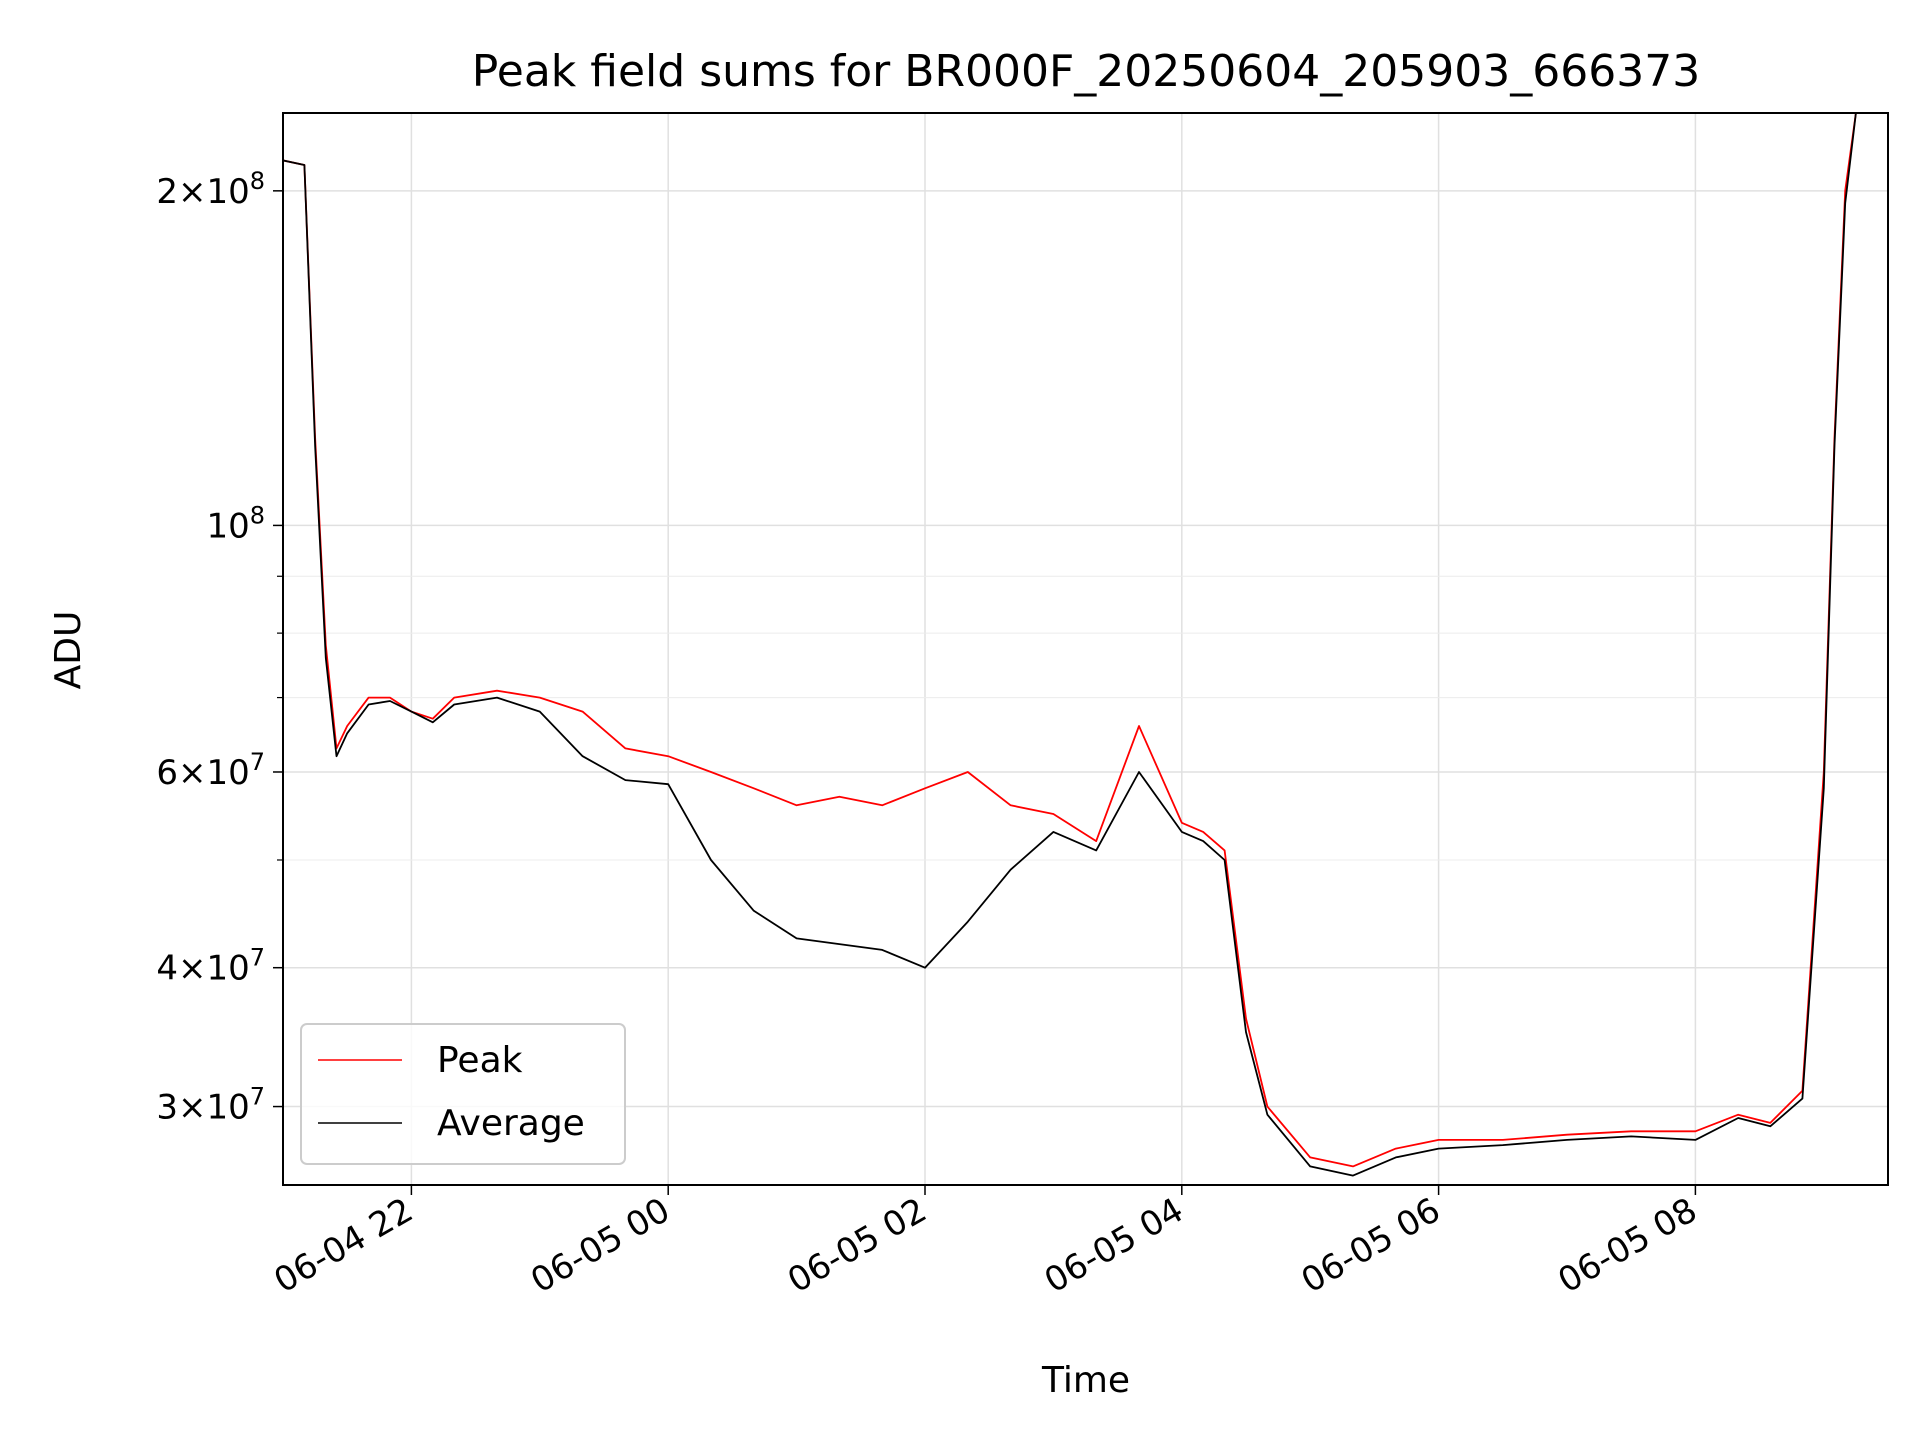  What do you see at coordinates (235, 523) in the screenshot?
I see `y-tick-label: 108` at bounding box center [235, 523].